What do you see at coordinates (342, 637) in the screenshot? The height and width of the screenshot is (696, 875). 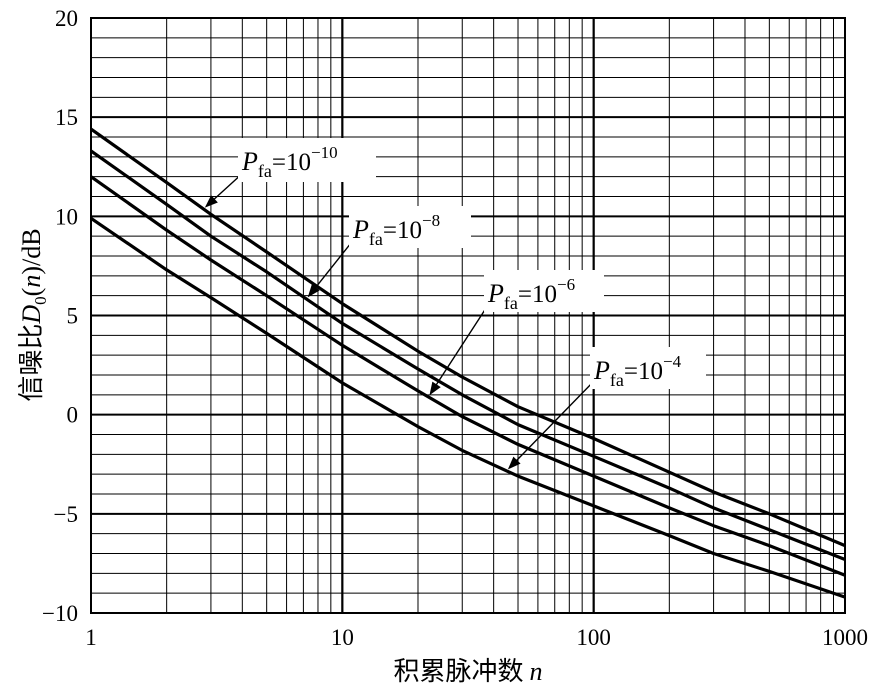 I see `x-tick-label: 10` at bounding box center [342, 637].